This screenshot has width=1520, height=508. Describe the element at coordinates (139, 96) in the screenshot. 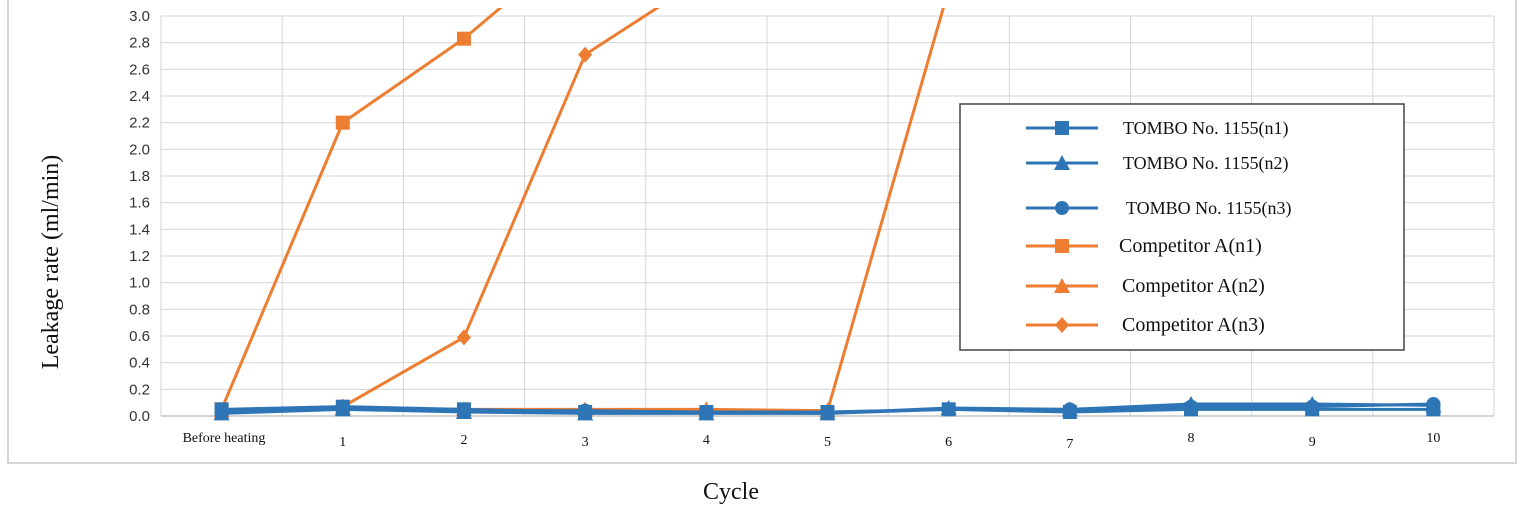

I see `y-tick-label: 2.4` at that location.